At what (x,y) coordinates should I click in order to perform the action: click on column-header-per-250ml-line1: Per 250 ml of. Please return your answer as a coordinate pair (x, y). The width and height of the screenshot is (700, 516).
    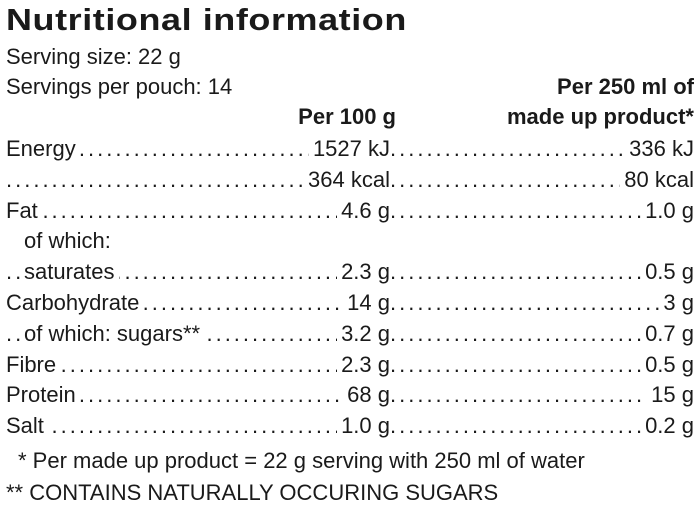
    Looking at the image, I should click on (625, 86).